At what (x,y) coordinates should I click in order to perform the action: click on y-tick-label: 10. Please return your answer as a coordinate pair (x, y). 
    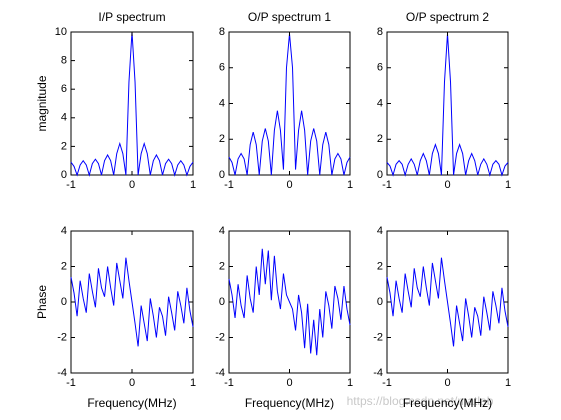
    Looking at the image, I should click on (61, 32).